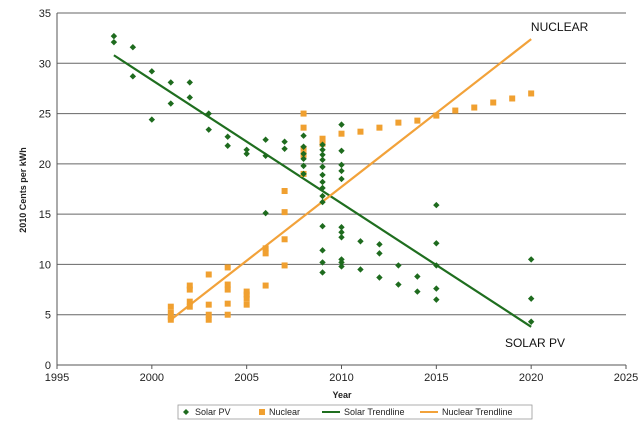  Describe the element at coordinates (535, 343) in the screenshot. I see `annotation-label: SOLAR PV` at that location.